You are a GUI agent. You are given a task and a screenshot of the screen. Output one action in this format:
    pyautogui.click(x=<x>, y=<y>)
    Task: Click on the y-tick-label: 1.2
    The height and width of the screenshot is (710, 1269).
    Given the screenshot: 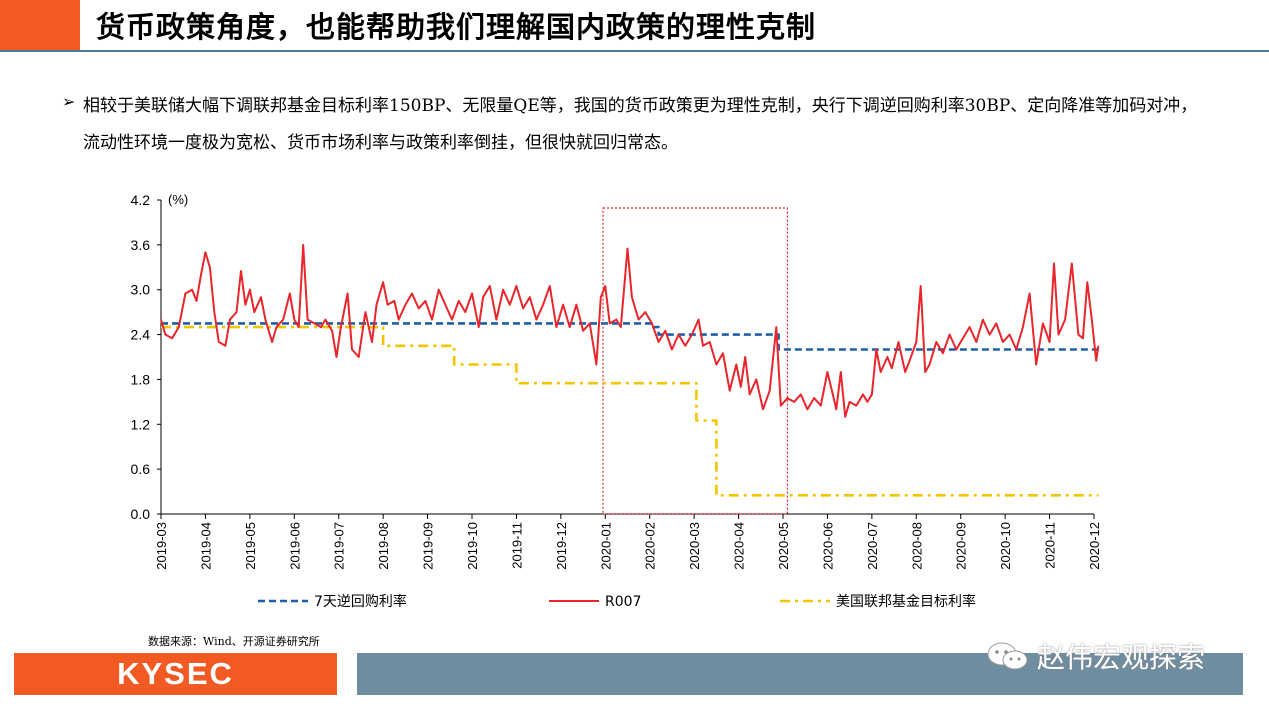 What is the action you would take?
    pyautogui.click(x=141, y=424)
    